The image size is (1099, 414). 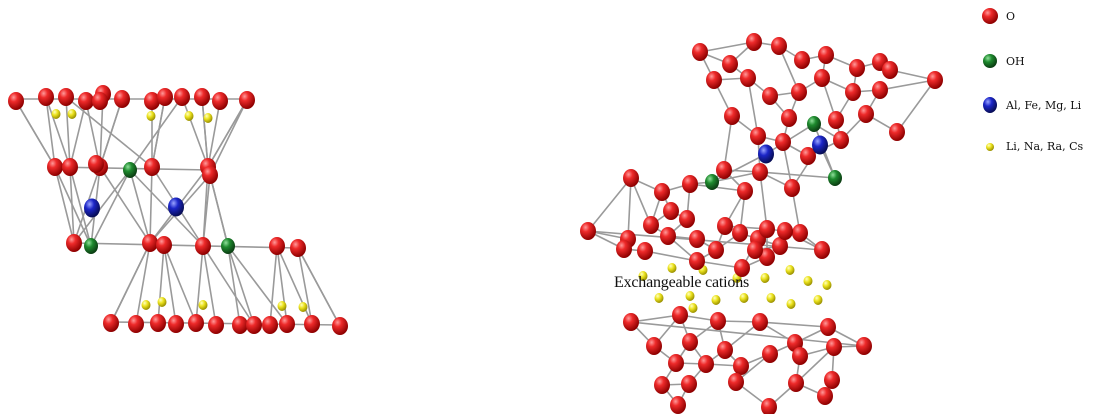 I want to click on legend-item-octahedral-cation: Al, Fe, Mg, Li, so click(x=1030, y=105).